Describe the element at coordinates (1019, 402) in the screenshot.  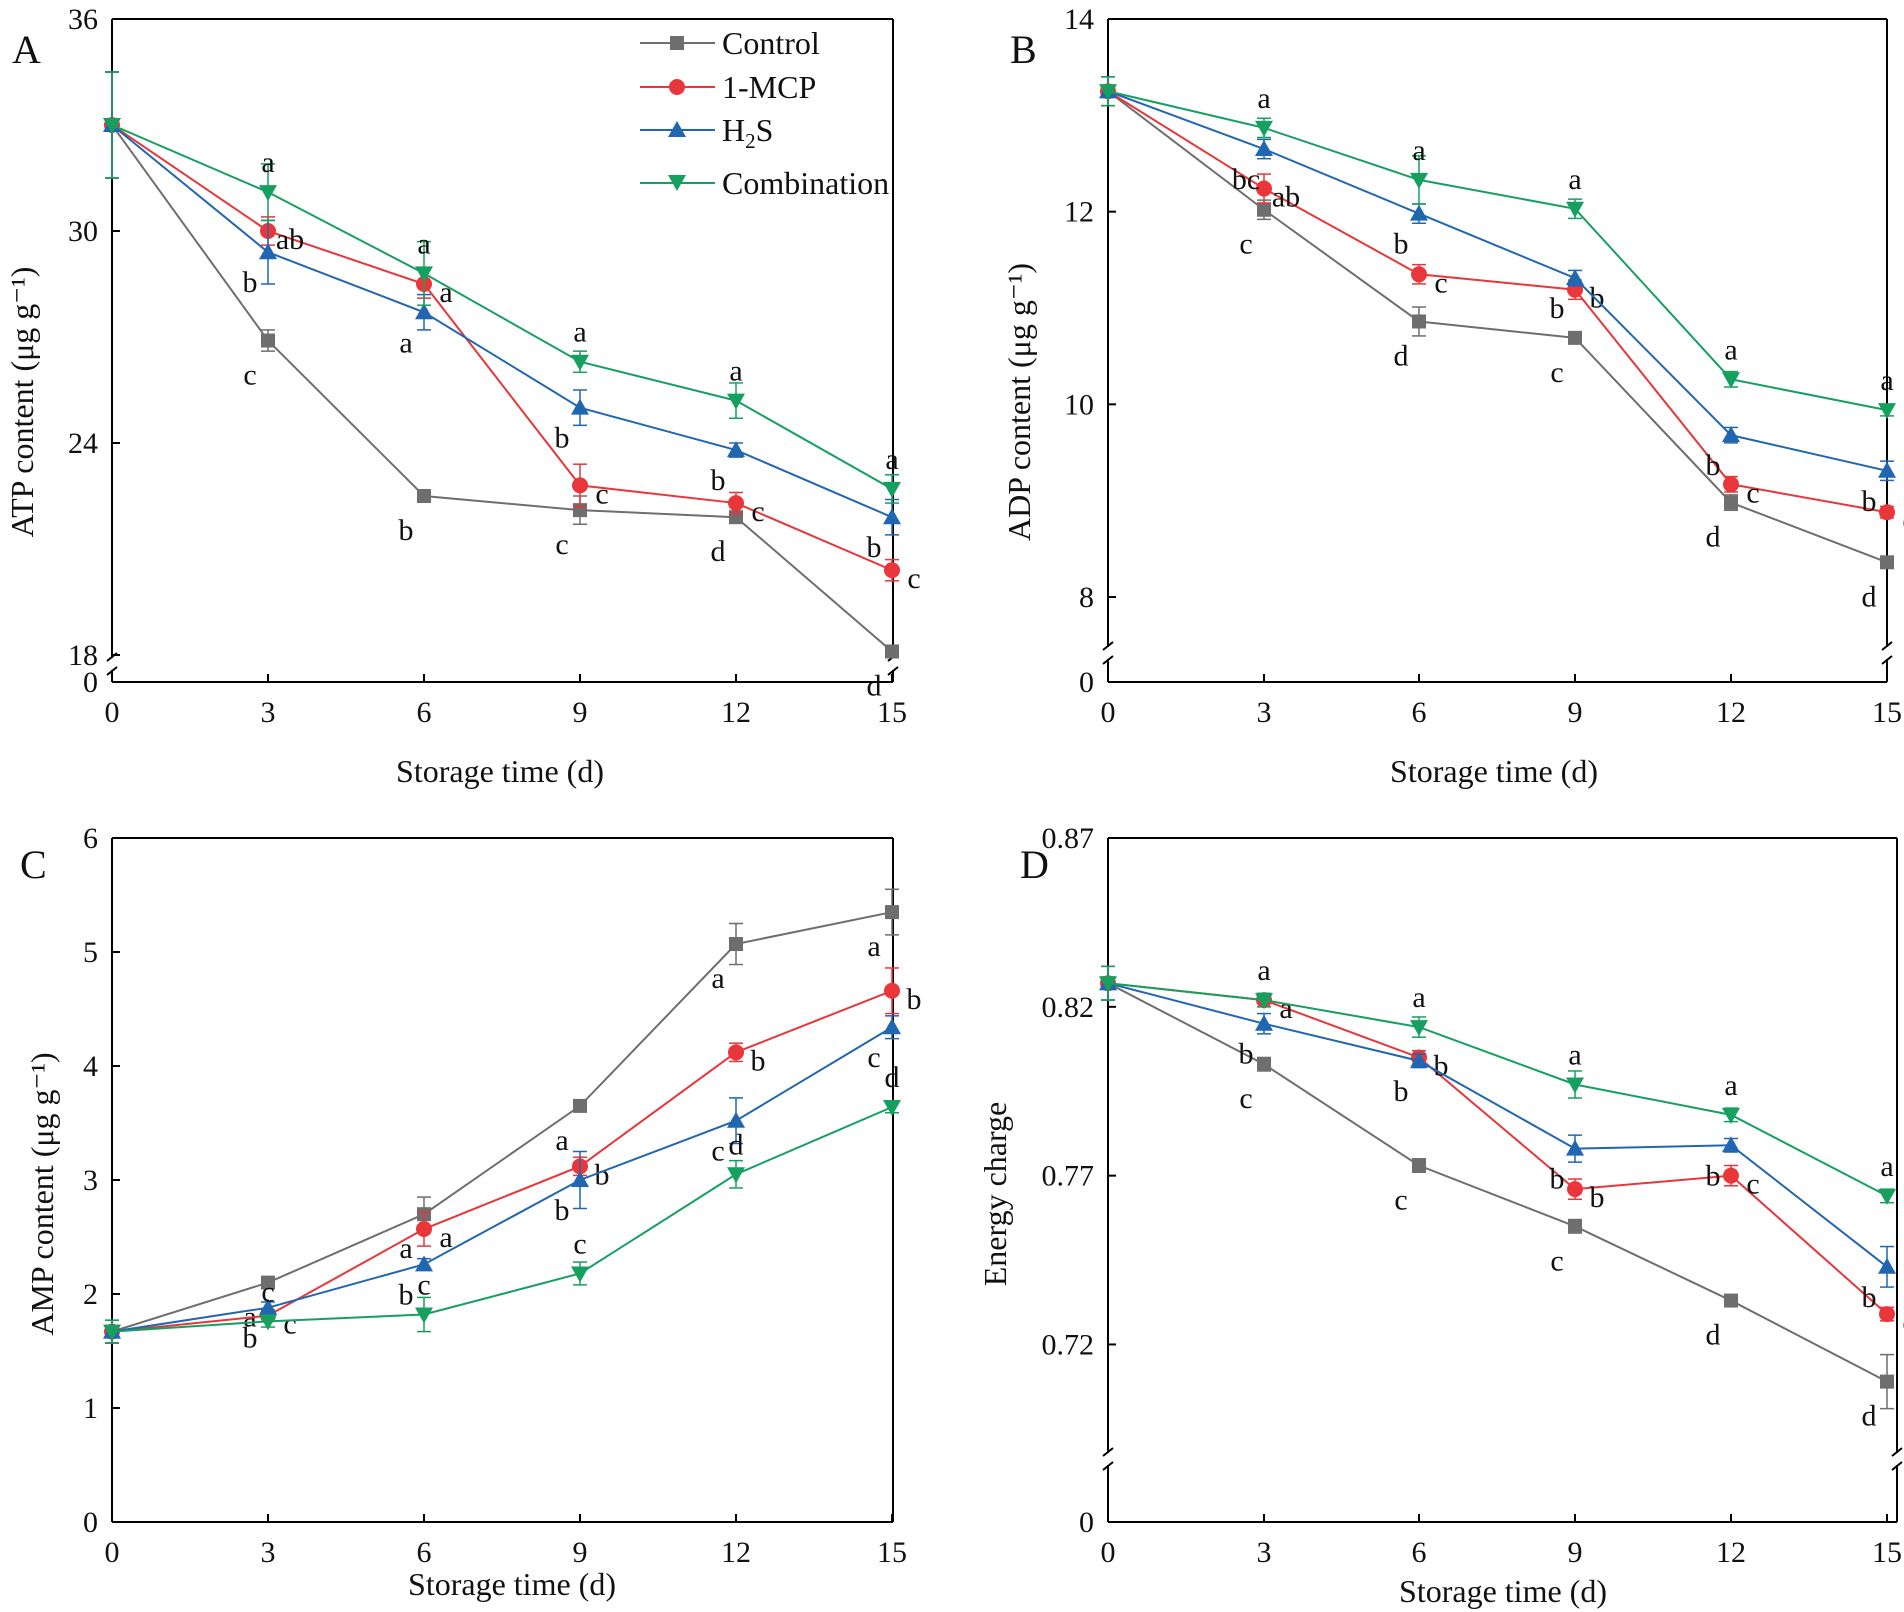
I see `y-axis-label: ADP content (μg g⁻¹)` at that location.